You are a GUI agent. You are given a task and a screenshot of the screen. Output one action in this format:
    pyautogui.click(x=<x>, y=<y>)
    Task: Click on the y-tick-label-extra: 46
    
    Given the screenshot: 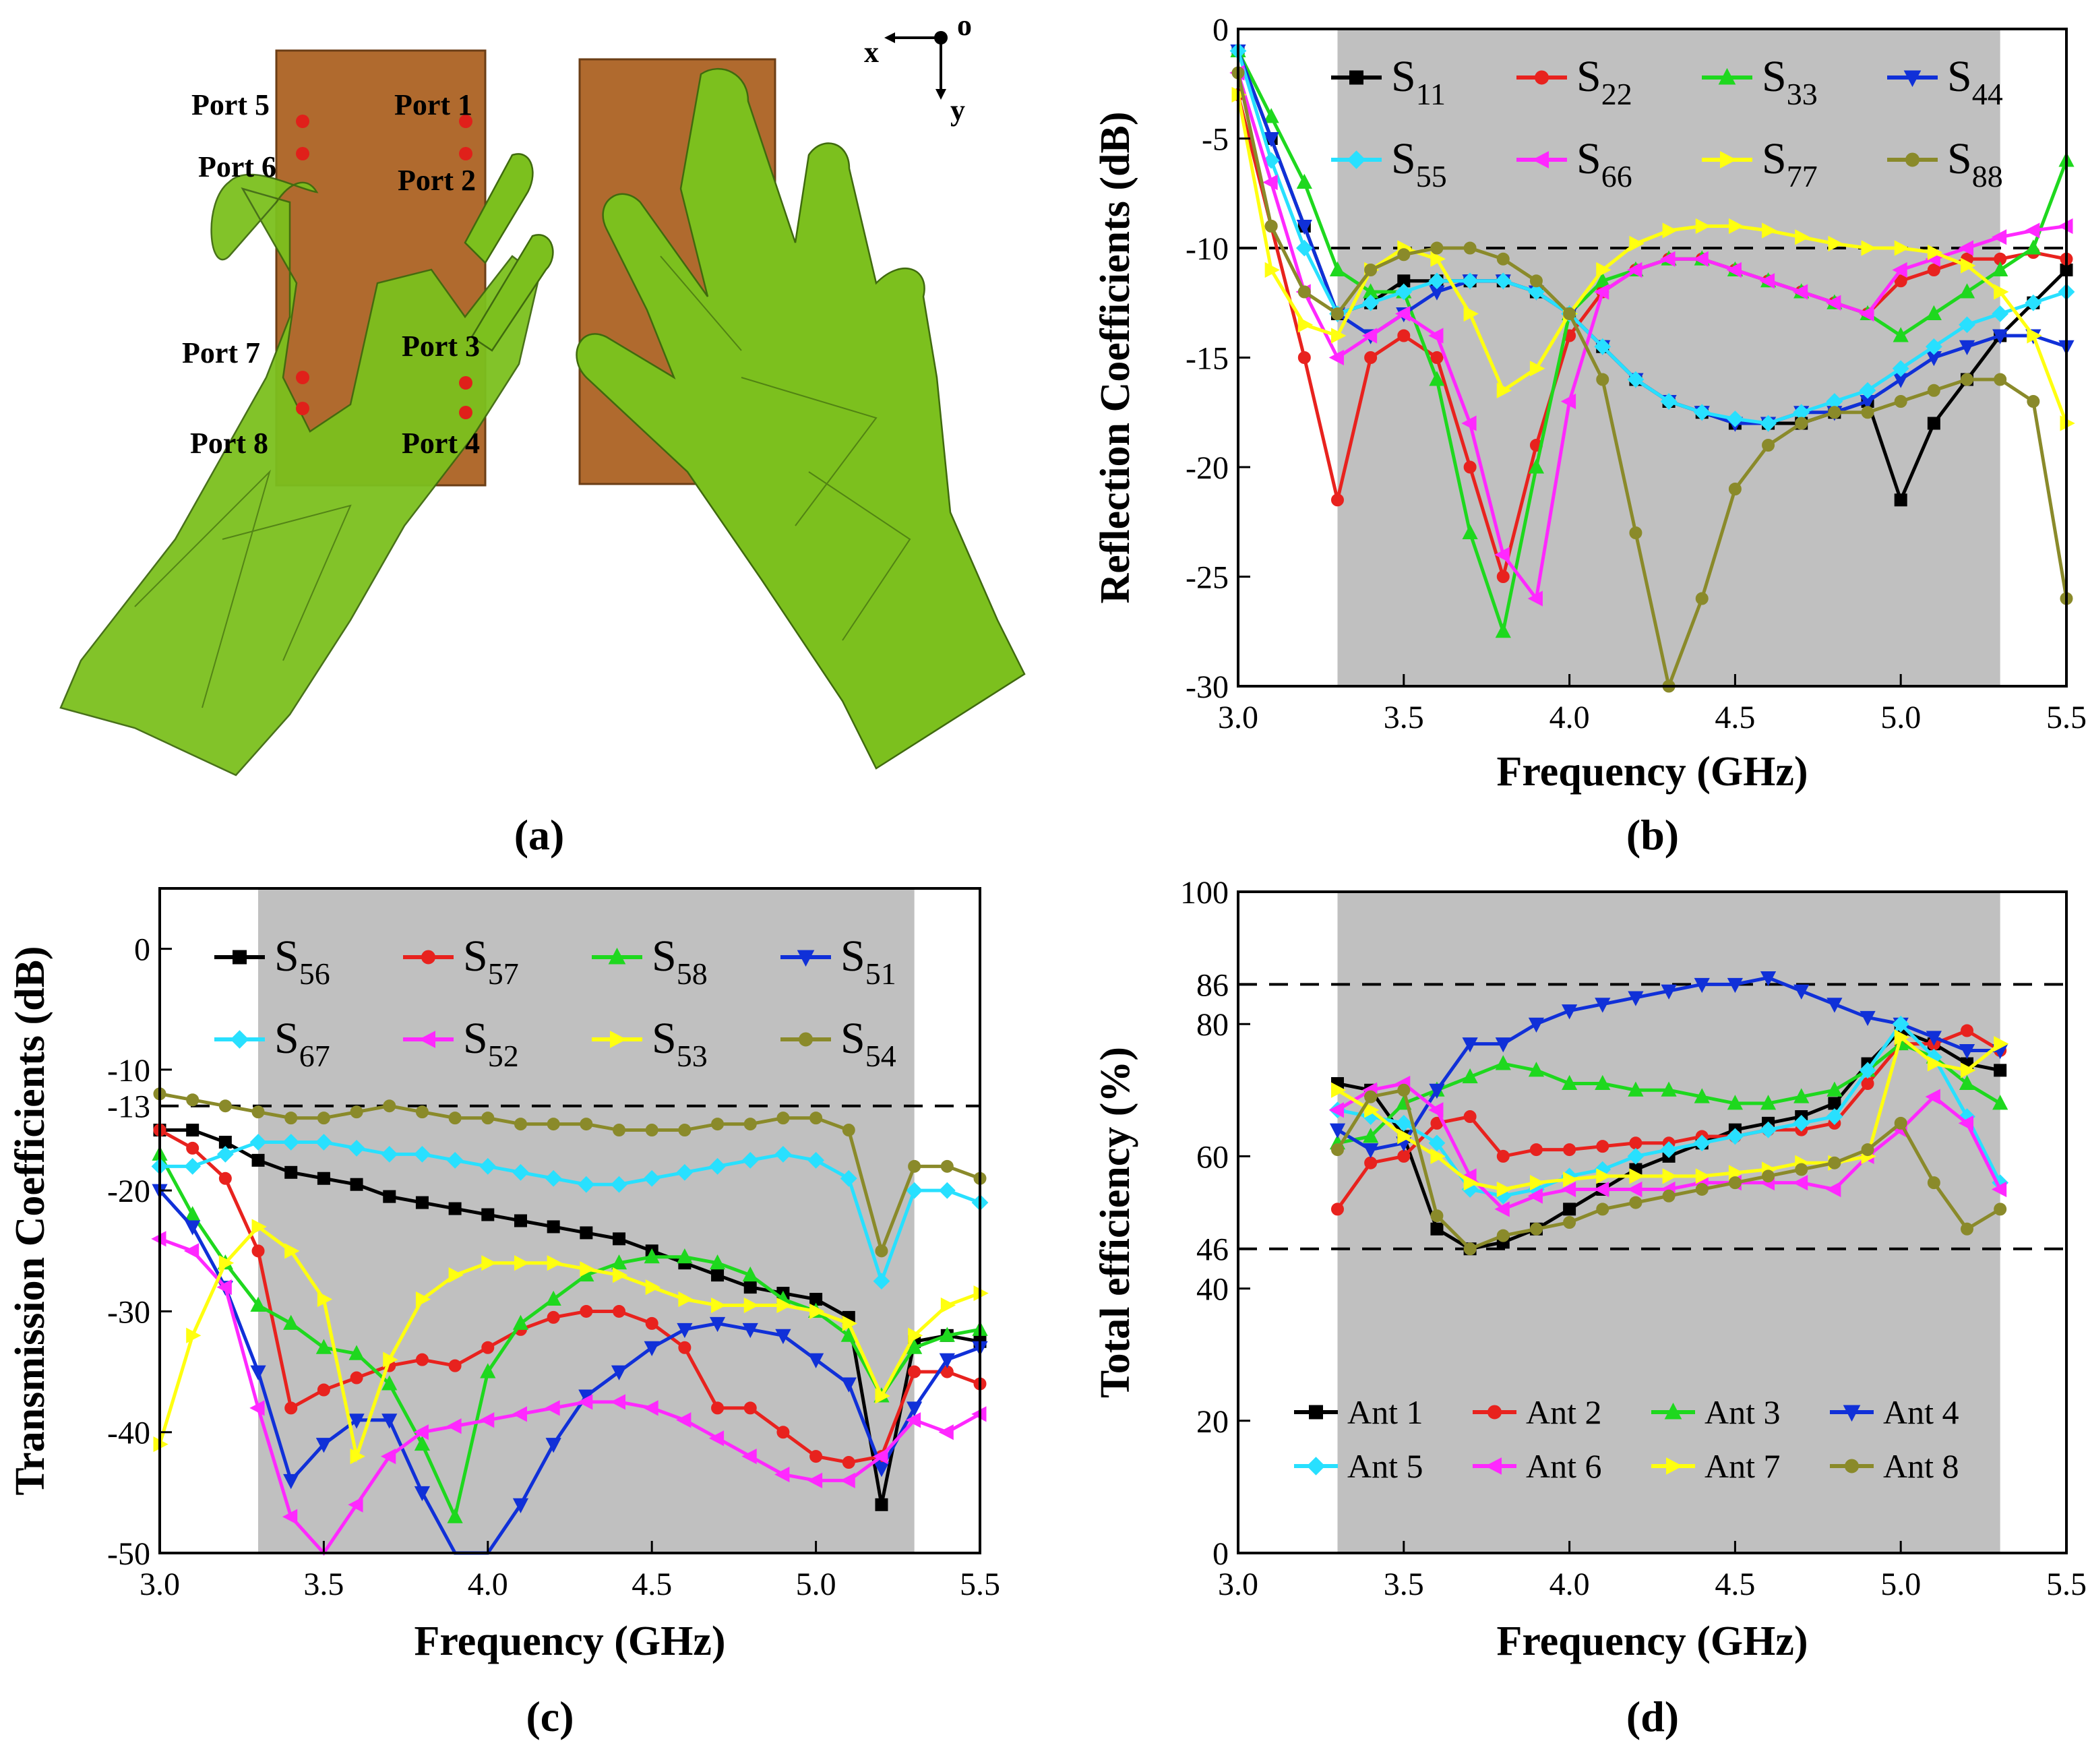 What is the action you would take?
    pyautogui.click(x=1212, y=1250)
    